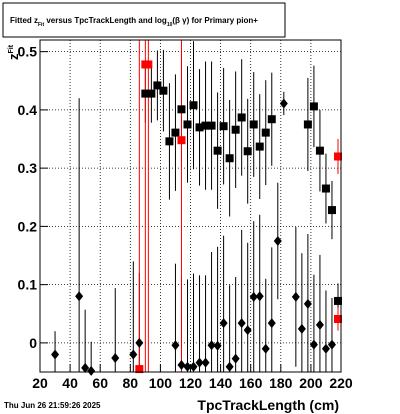  What do you see at coordinates (100, 383) in the screenshot?
I see `x-tick-label: 60` at bounding box center [100, 383].